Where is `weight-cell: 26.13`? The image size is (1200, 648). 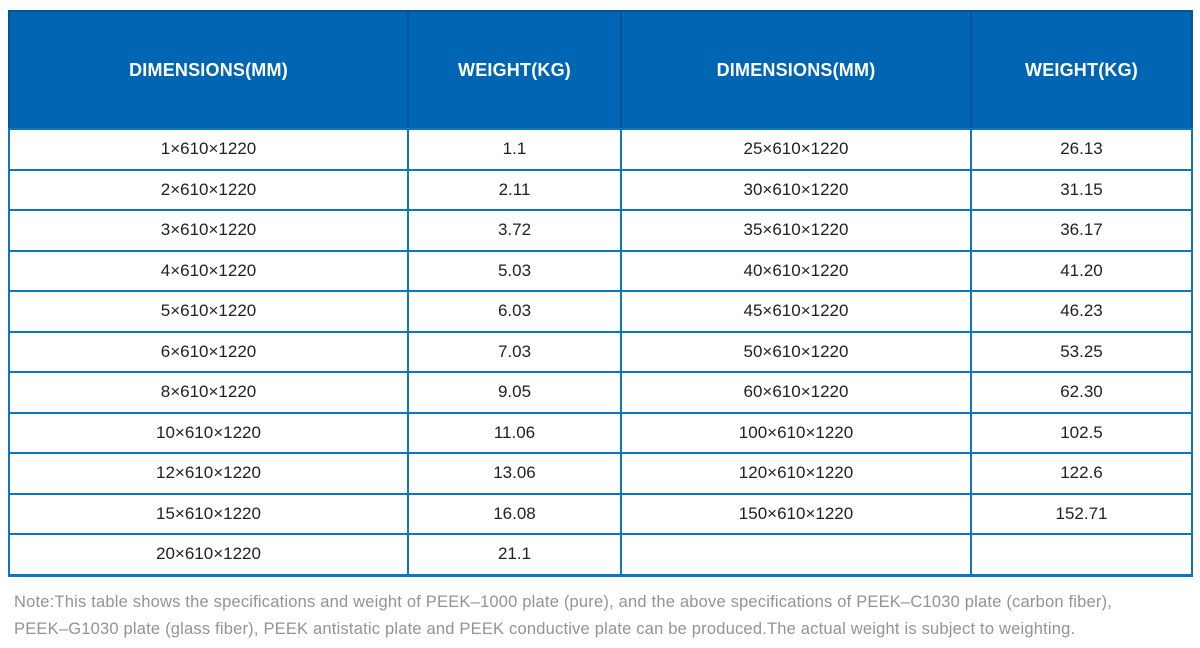
weight-cell: 26.13 is located at coordinates (1081, 149).